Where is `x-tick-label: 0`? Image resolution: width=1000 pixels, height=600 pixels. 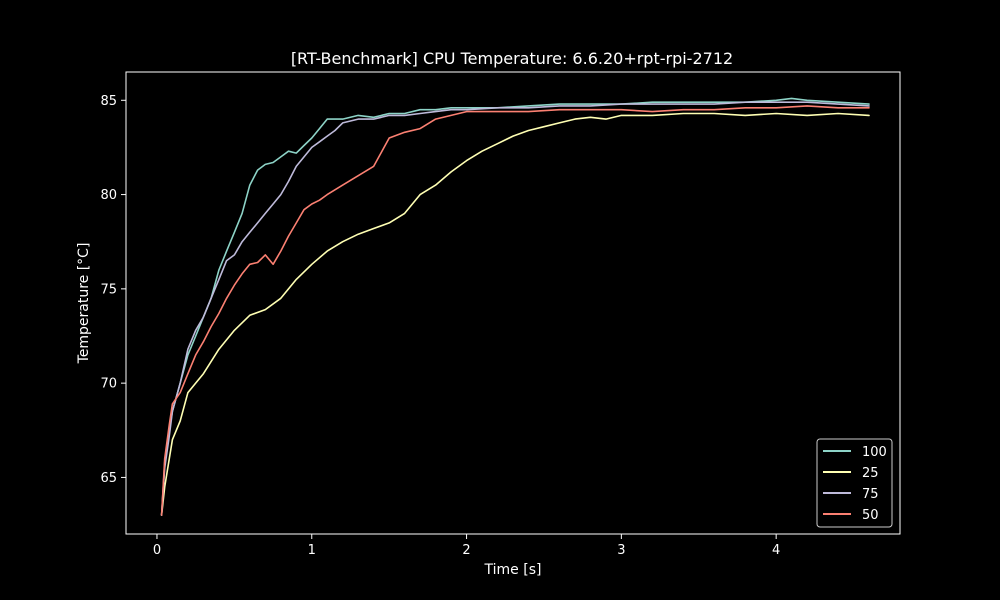 x-tick-label: 0 is located at coordinates (157, 550).